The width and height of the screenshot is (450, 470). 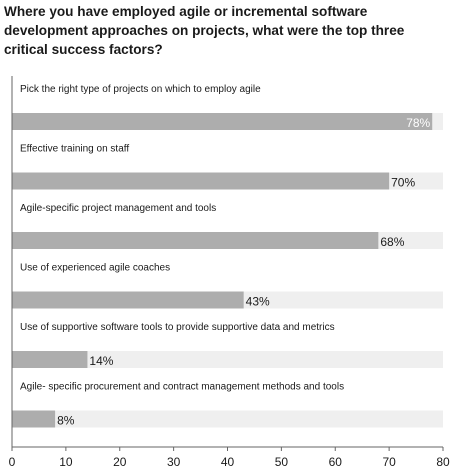 What do you see at coordinates (336, 462) in the screenshot?
I see `x-tick-label: 60` at bounding box center [336, 462].